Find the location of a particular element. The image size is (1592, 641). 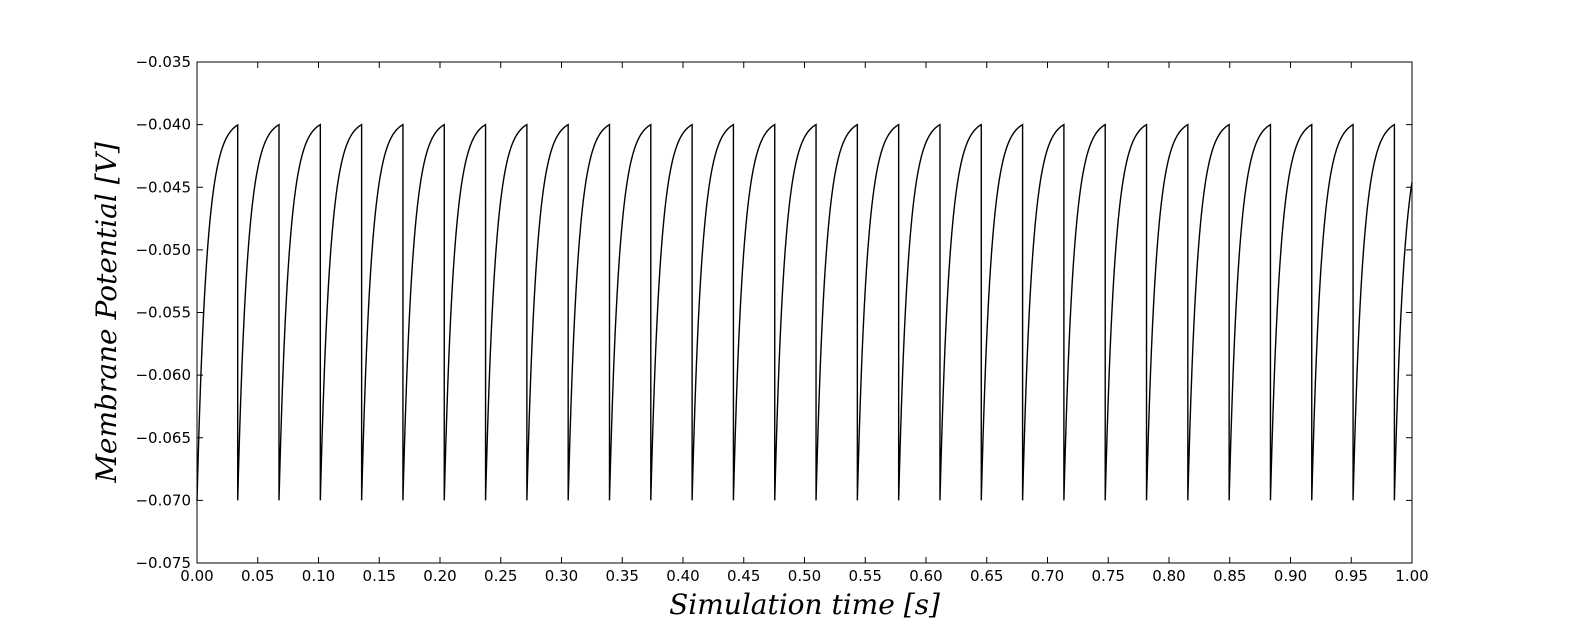

x-tick-label: 0.10 is located at coordinates (318, 576).